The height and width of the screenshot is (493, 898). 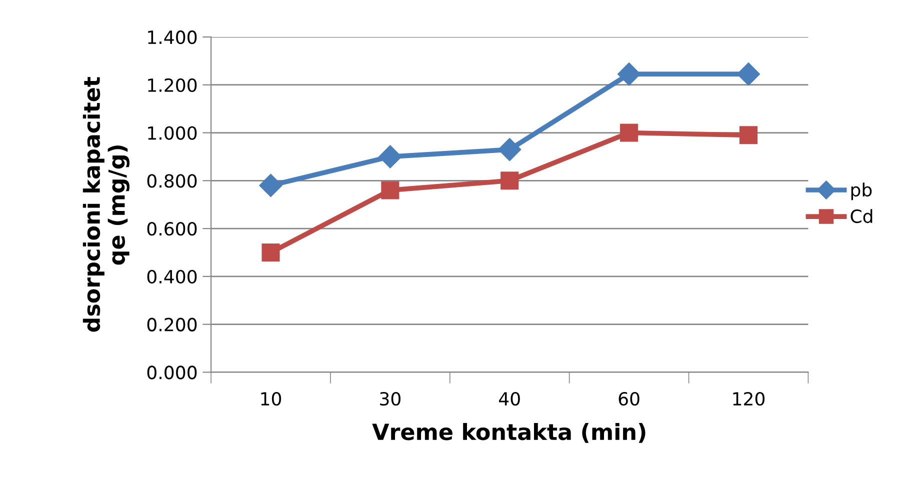 I want to click on y-tick-label: 1.000, so click(x=172, y=133).